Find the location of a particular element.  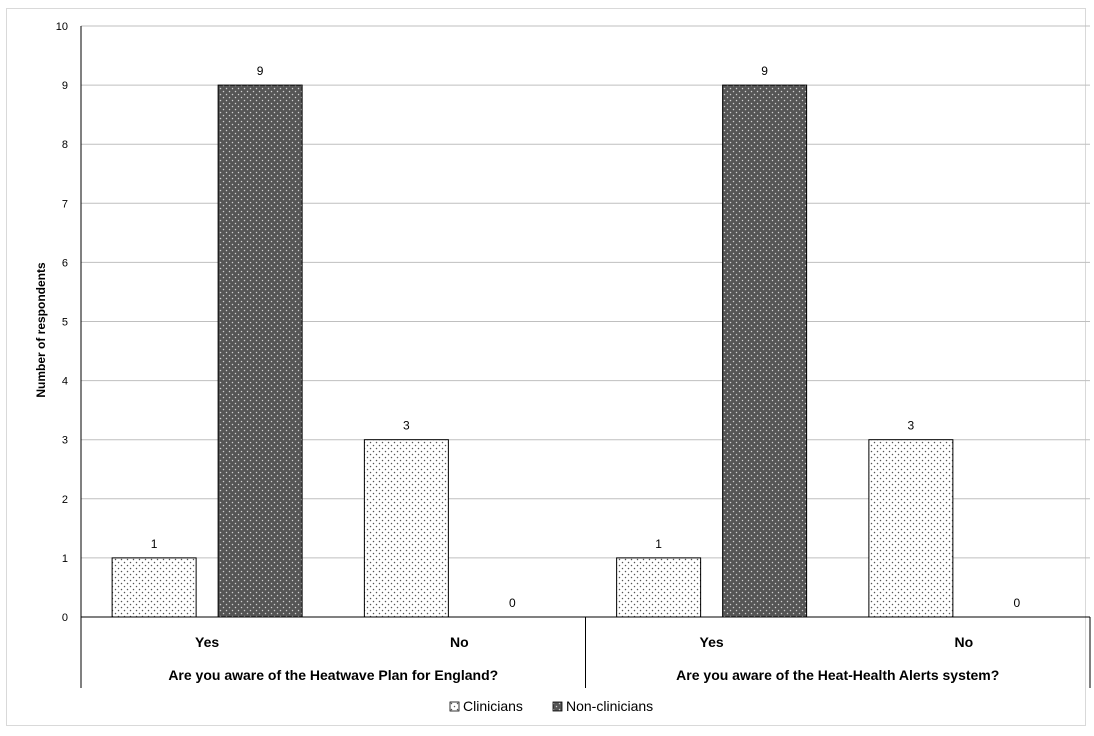

y-tick-label: 8 is located at coordinates (65, 145).